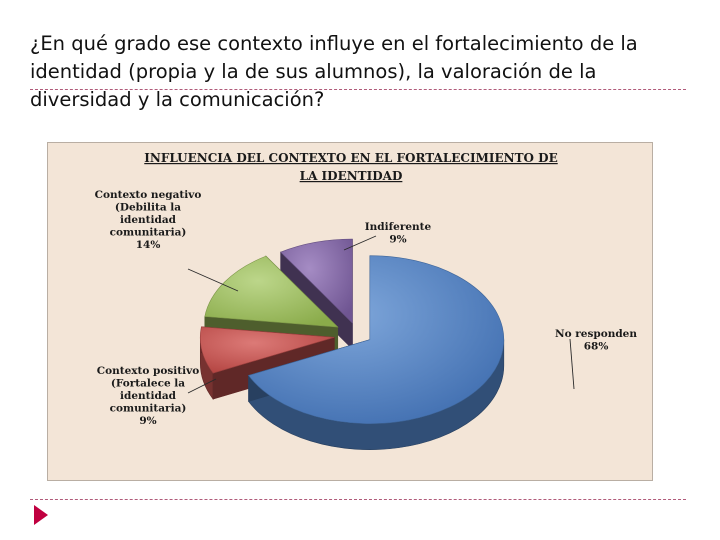  I want to click on slice-label-contexto_negativo-line-1: (Debilita la, so click(148, 208).